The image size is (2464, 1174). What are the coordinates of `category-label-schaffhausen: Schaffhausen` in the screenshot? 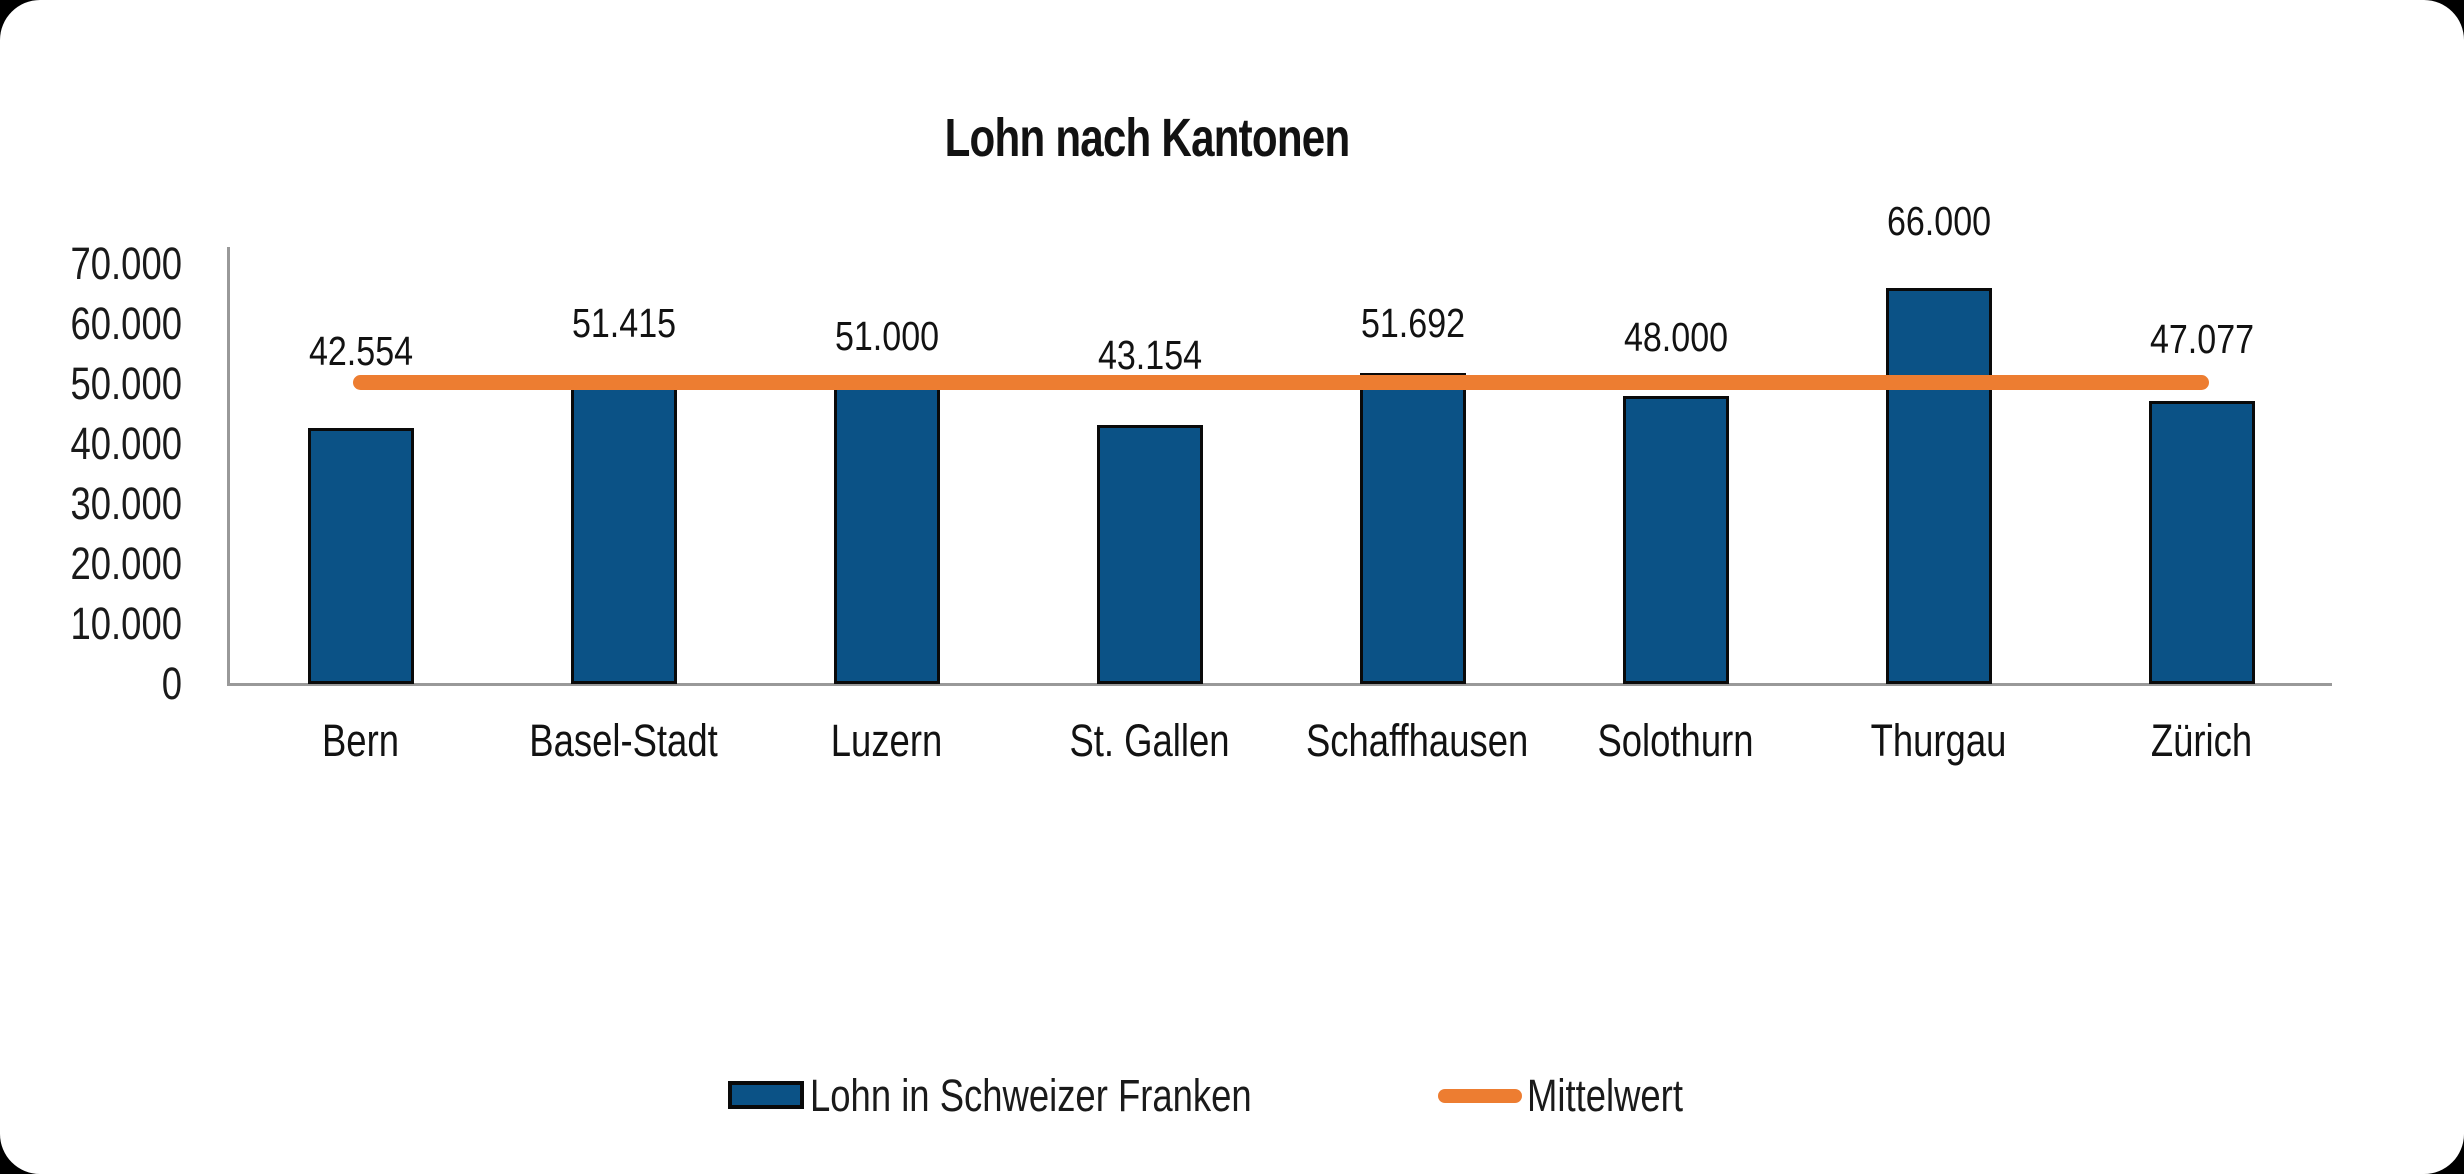 It's located at (1417, 740).